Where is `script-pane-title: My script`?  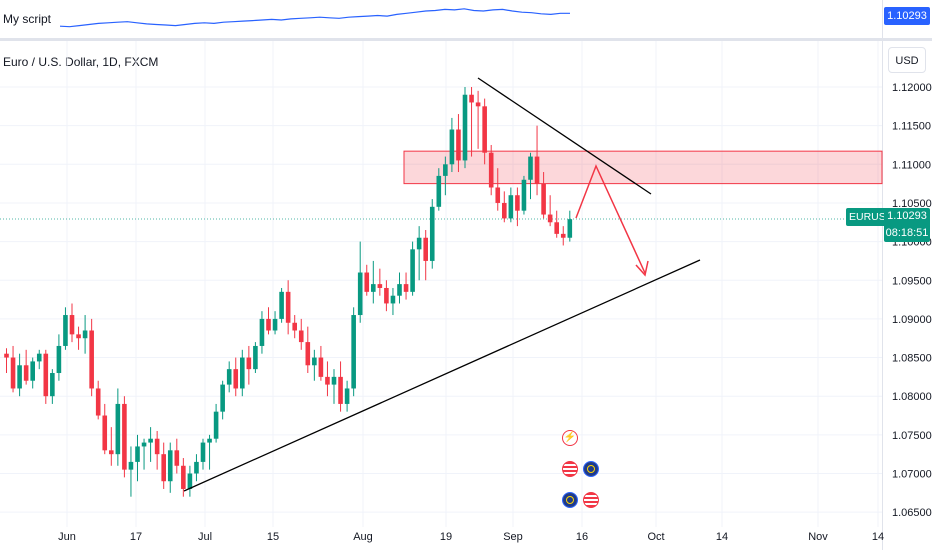
script-pane-title: My script is located at coordinates (27, 19).